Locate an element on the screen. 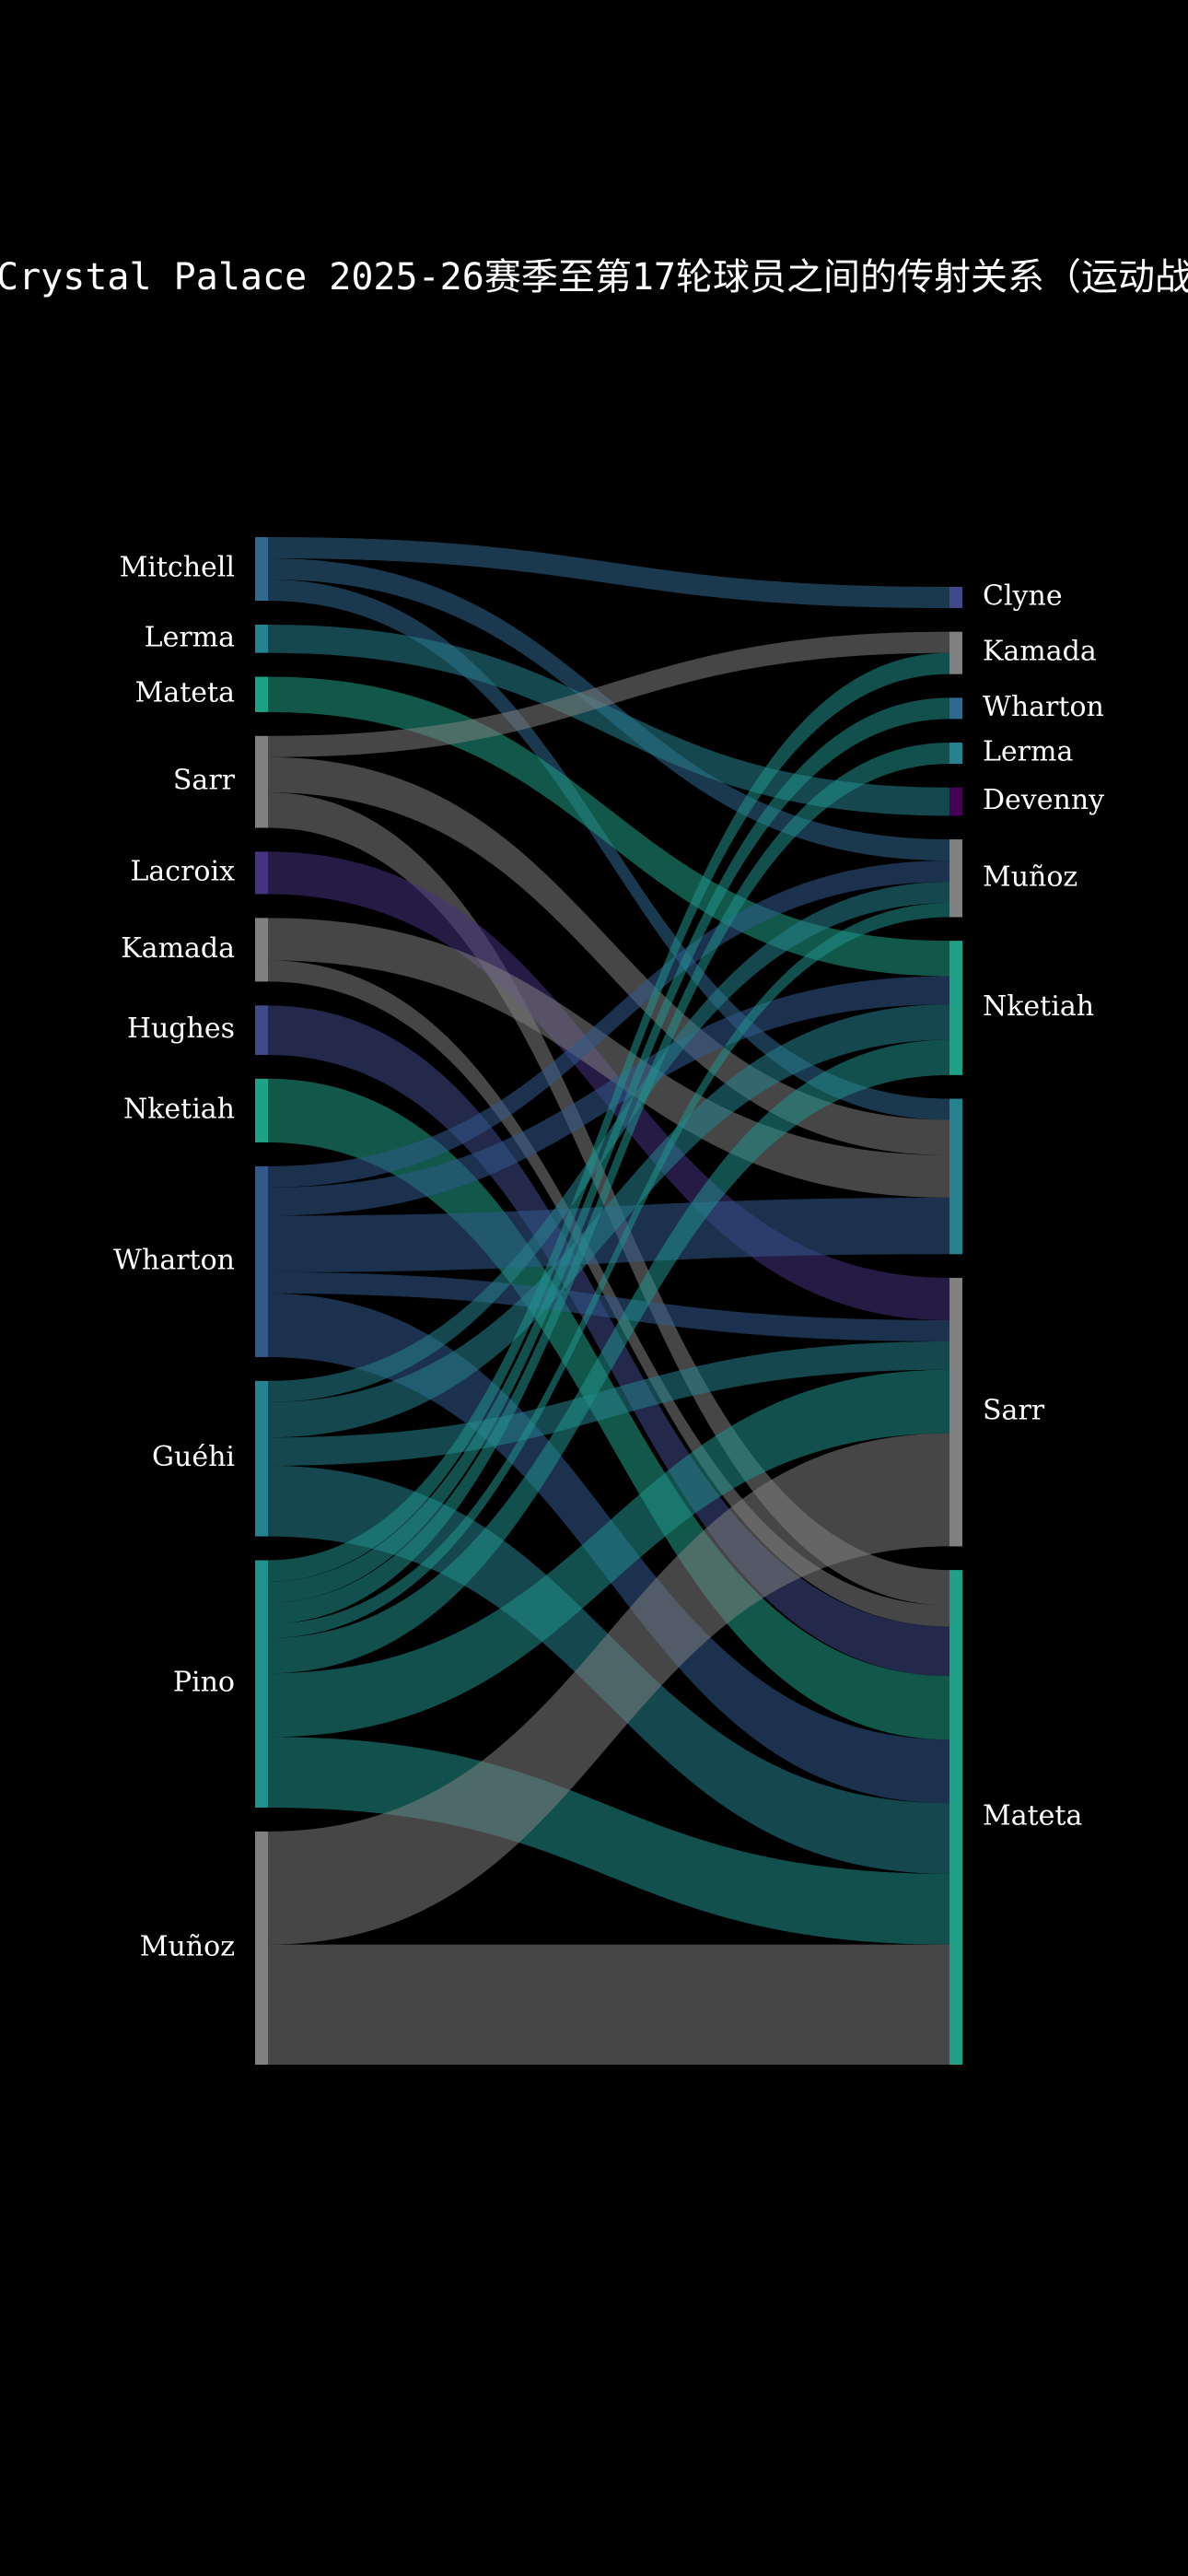 The height and width of the screenshot is (2576, 1188). node-label: Pino is located at coordinates (204, 1683).